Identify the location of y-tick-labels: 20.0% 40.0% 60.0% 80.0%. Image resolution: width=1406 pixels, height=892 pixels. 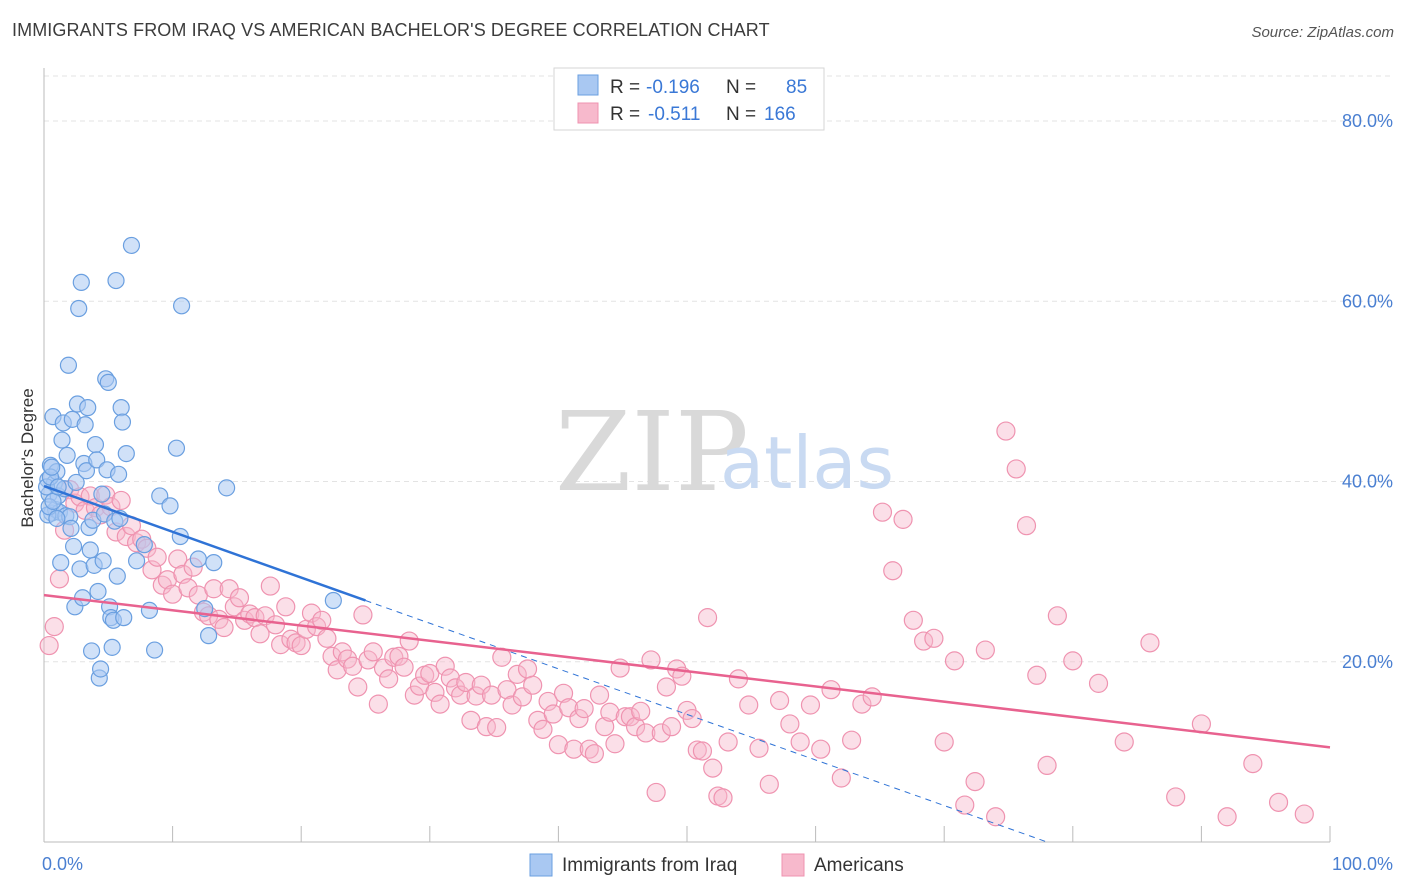
(1367, 391).